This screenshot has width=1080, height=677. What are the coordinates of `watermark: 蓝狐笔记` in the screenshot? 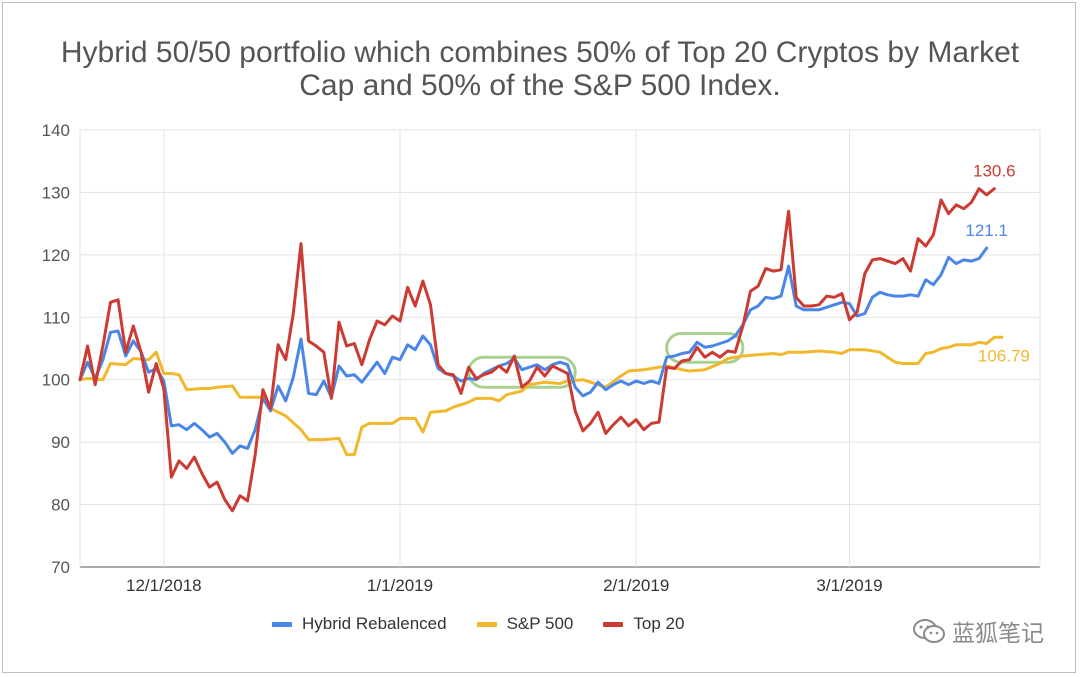 It's located at (978, 631).